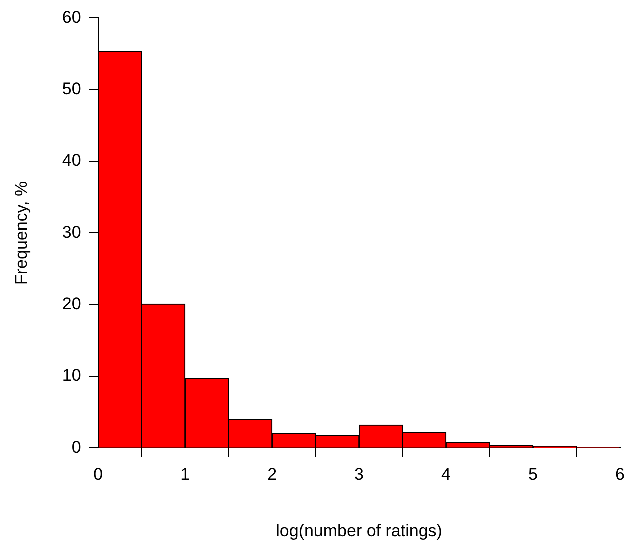 The image size is (633, 556). What do you see at coordinates (72, 160) in the screenshot?
I see `y-tick-label: 40` at bounding box center [72, 160].